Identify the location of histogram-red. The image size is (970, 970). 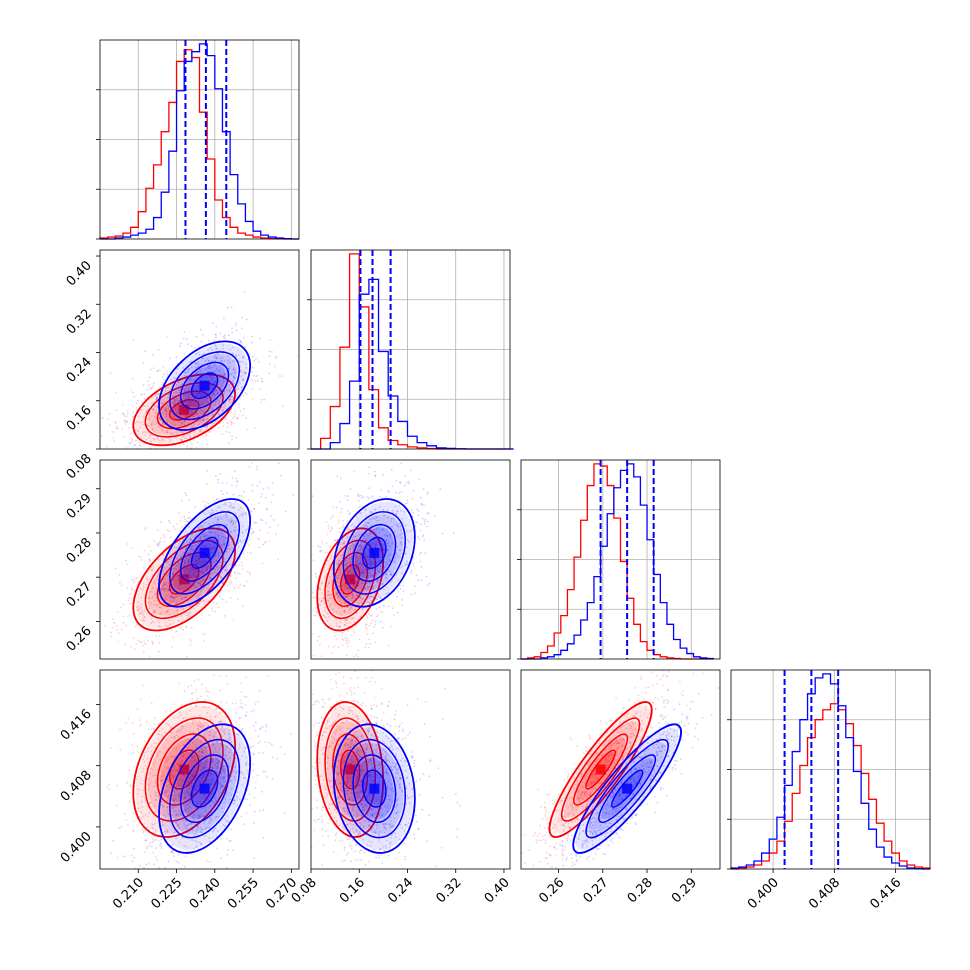
(831, 786).